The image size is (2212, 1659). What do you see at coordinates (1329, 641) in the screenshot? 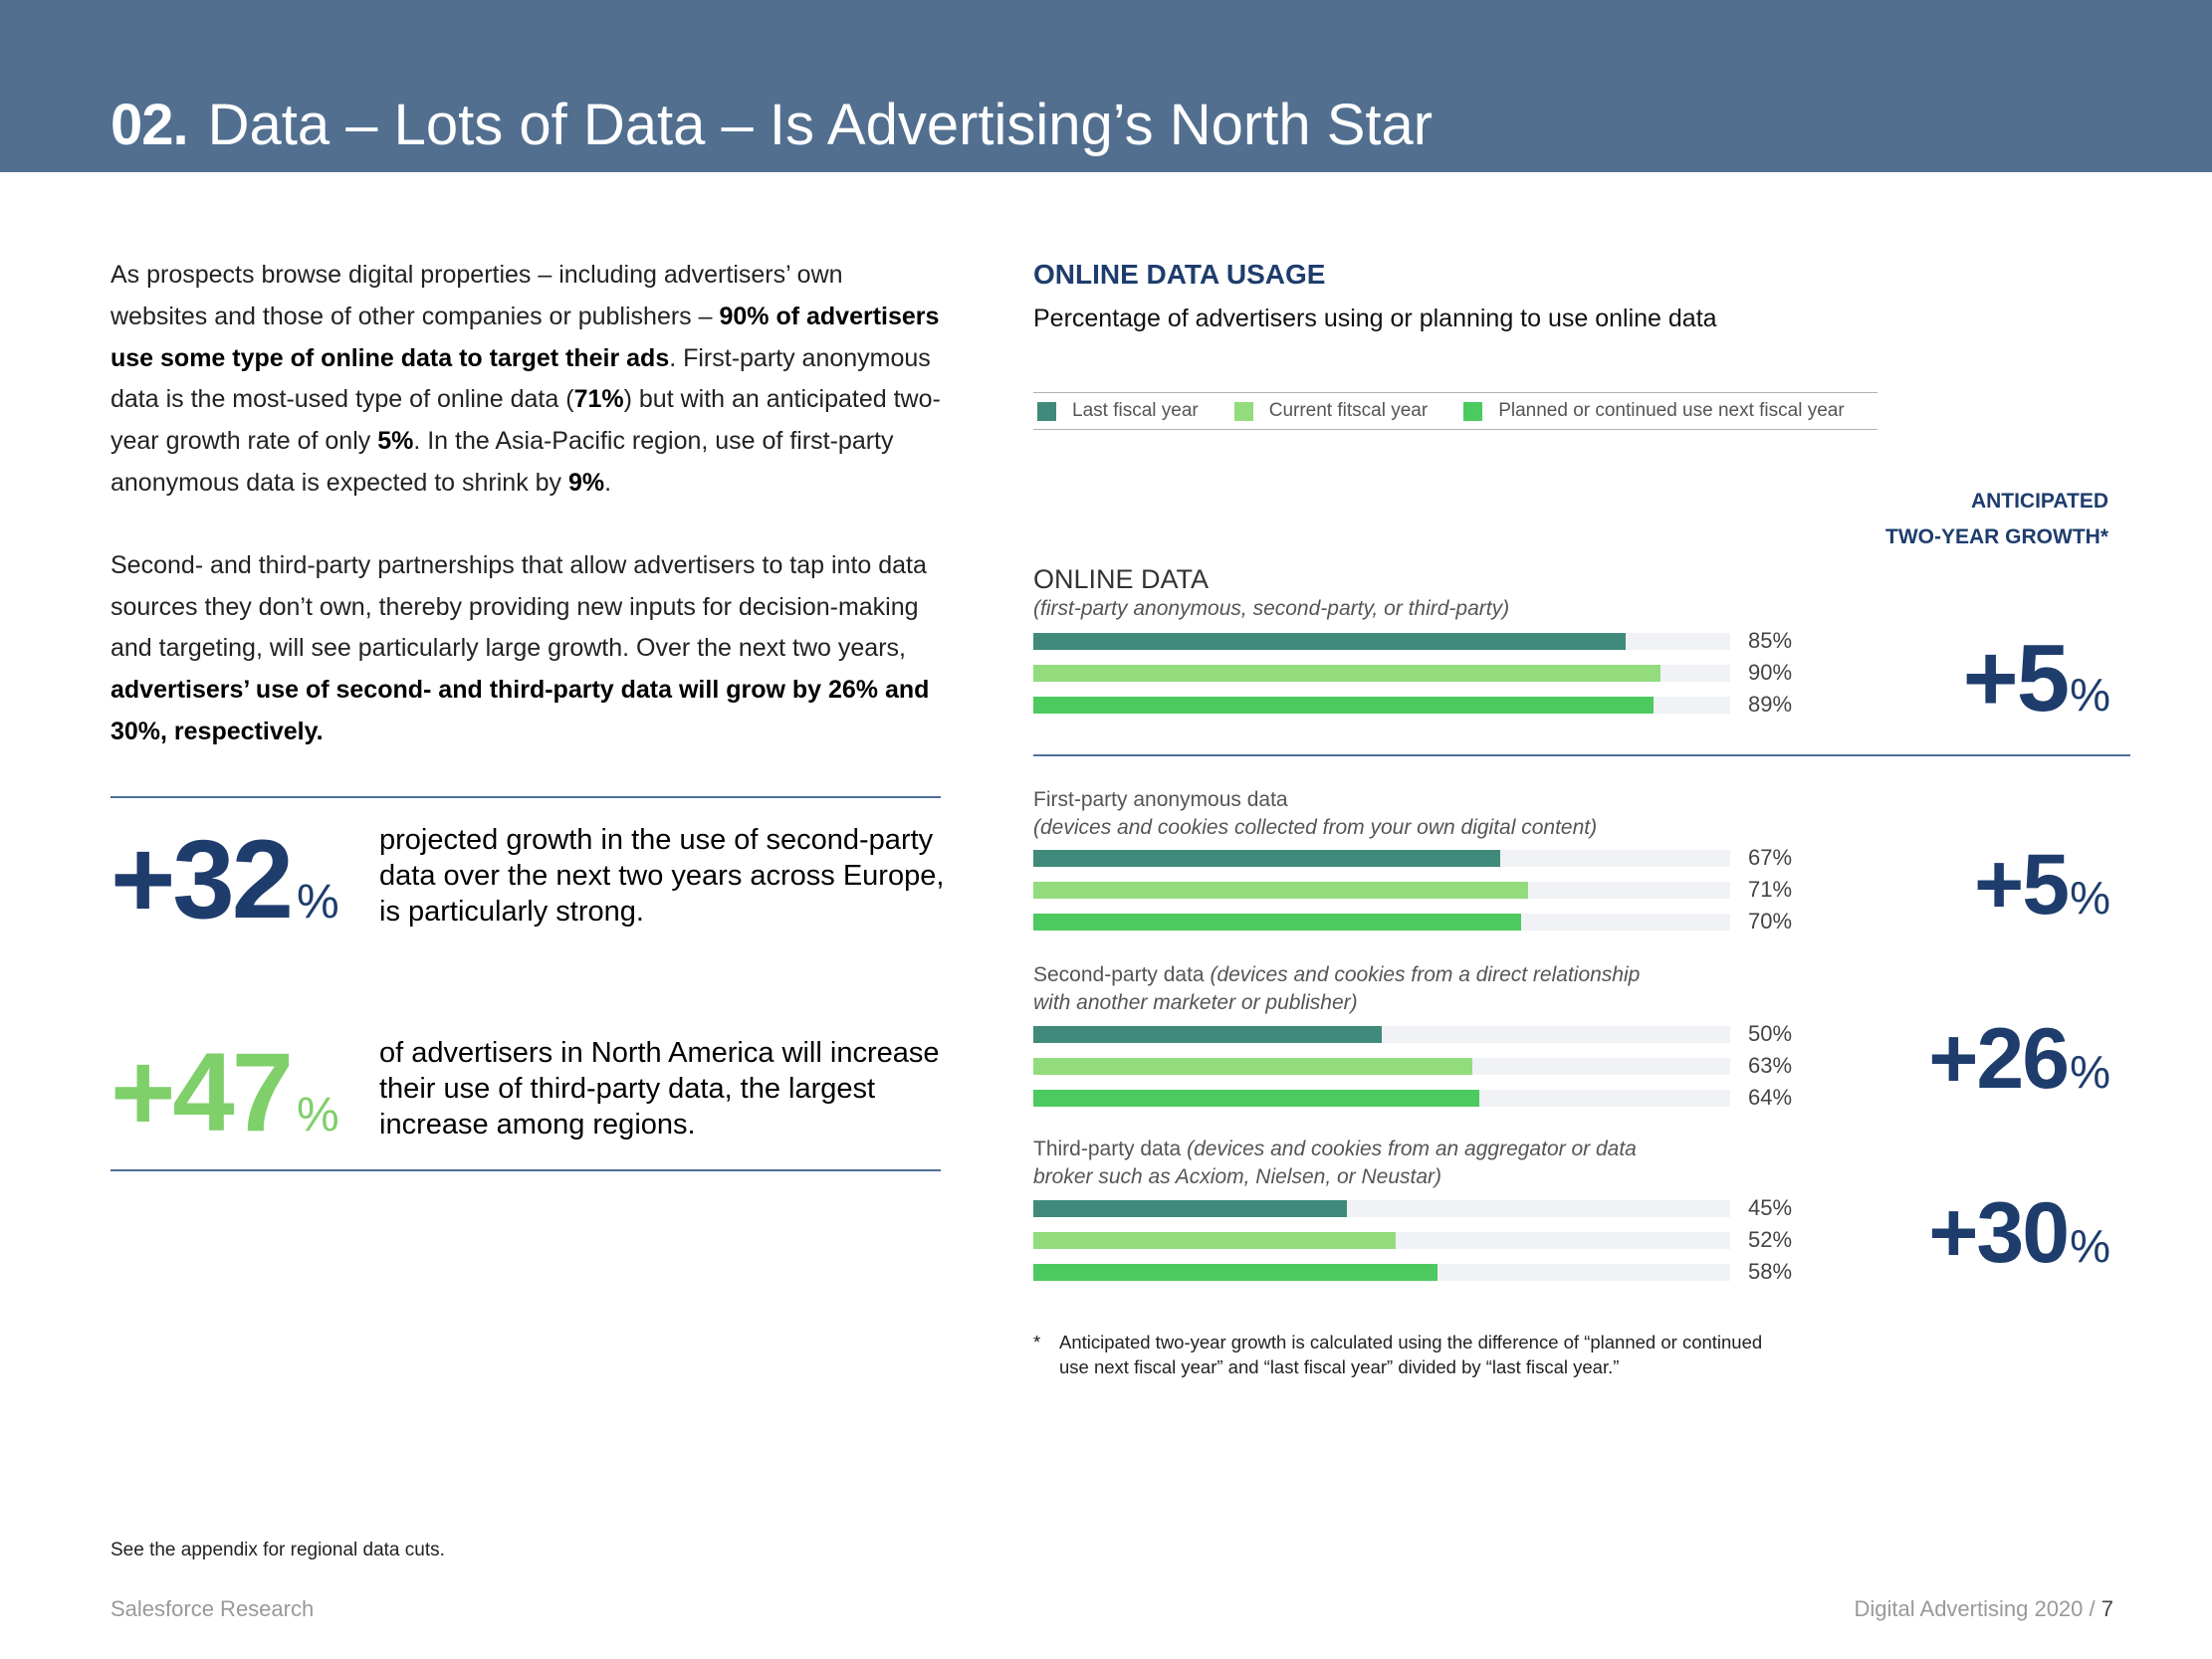
I see `bar-online-data-last` at bounding box center [1329, 641].